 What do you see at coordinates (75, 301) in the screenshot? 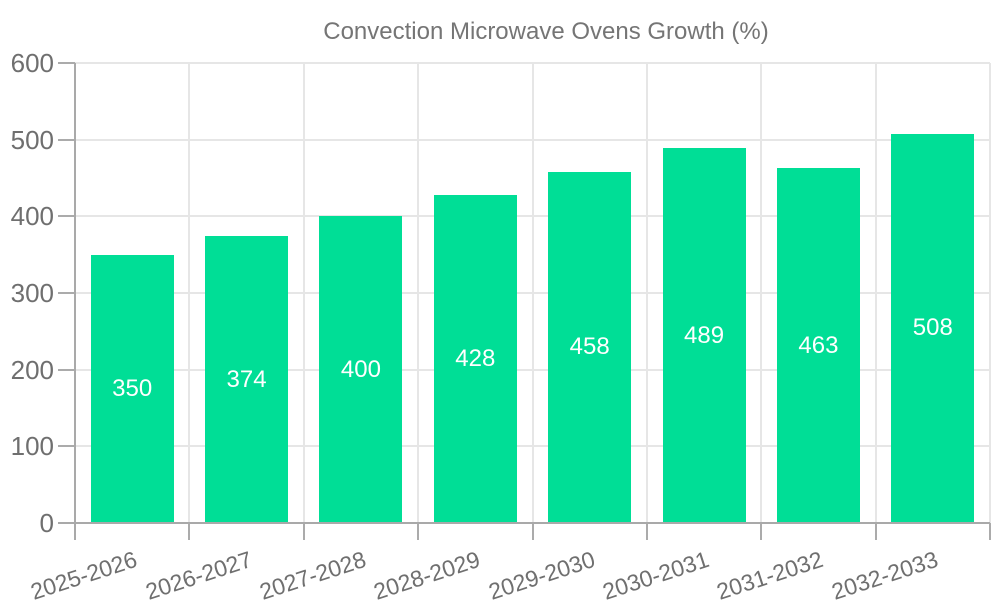
I see `y-axis-line` at bounding box center [75, 301].